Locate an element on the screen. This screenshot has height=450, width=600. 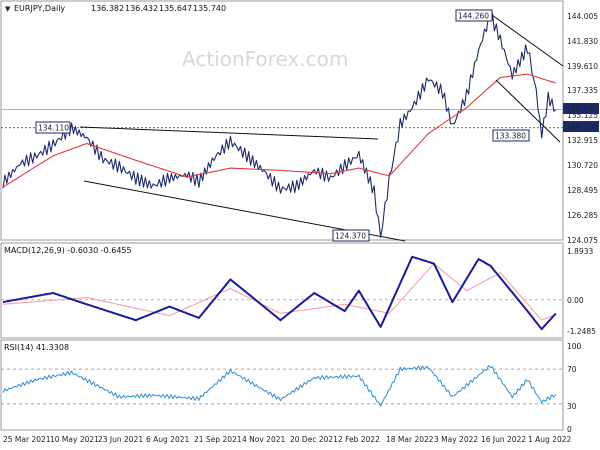
rsi-title: RSI(14) 41.3308 is located at coordinates (36, 347).